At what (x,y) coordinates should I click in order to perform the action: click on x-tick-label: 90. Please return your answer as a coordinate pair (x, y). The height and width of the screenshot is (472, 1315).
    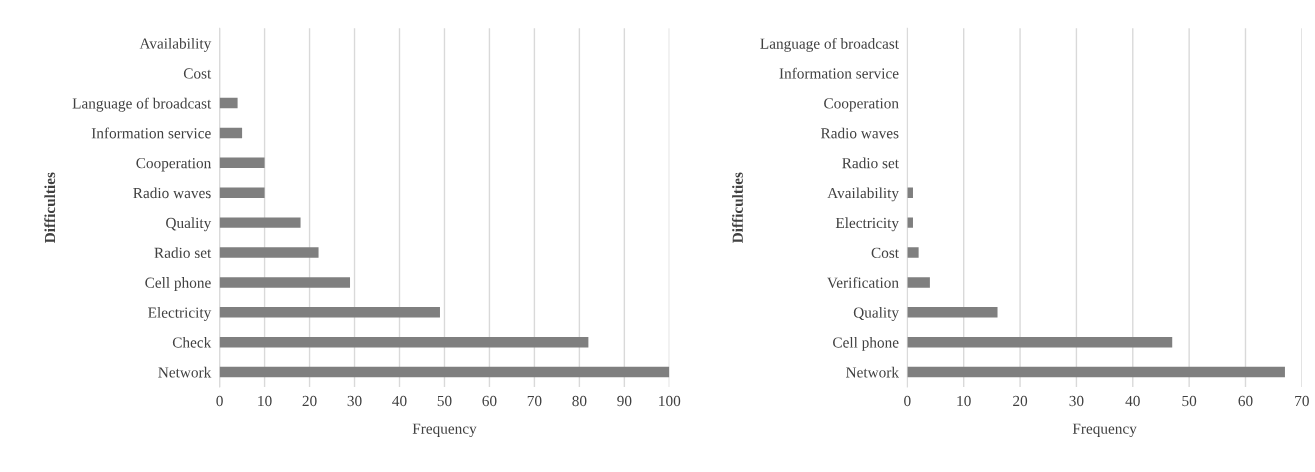
    Looking at the image, I should click on (624, 401).